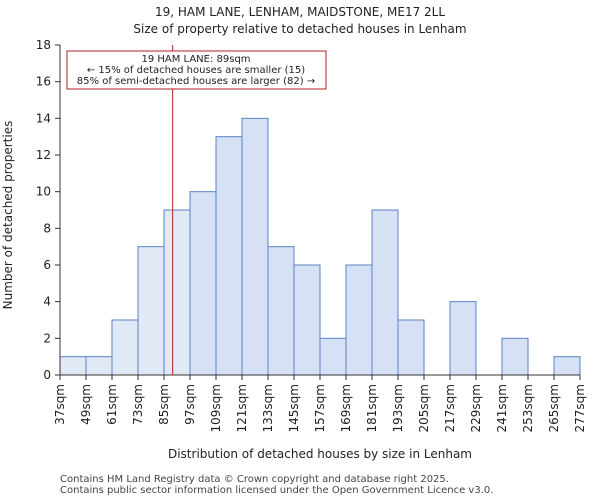 The width and height of the screenshot is (600, 500). What do you see at coordinates (151, 311) in the screenshot?
I see `bar-73sqm` at bounding box center [151, 311].